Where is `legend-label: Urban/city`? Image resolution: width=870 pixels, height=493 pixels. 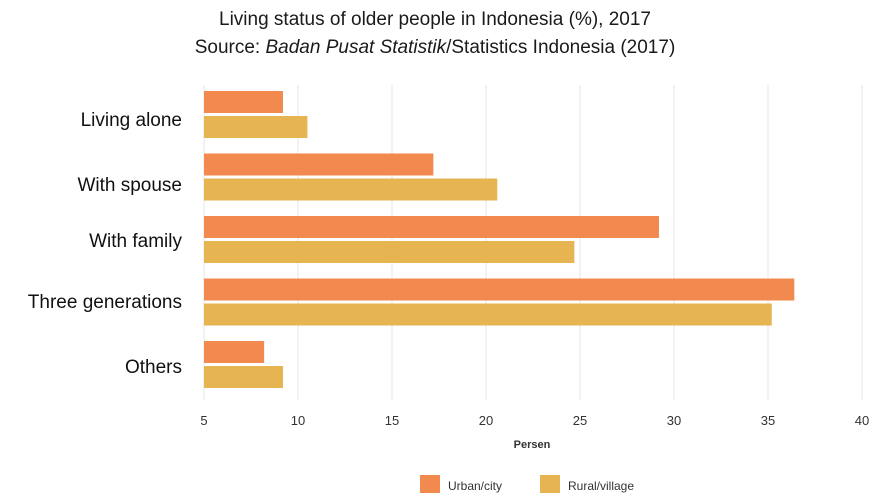 legend-label: Urban/city is located at coordinates (475, 486).